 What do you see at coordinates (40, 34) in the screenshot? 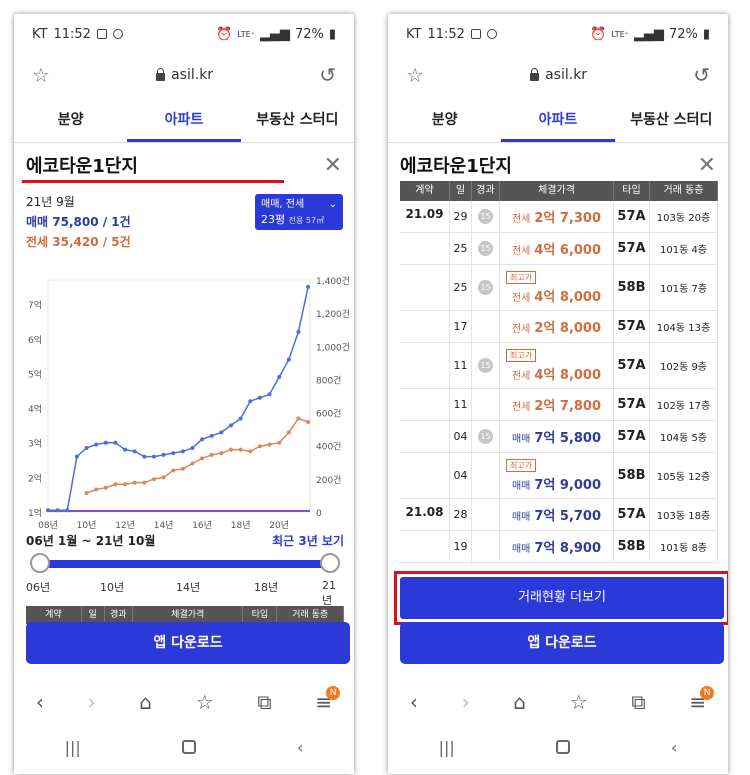
I see `carrier-label: KT` at bounding box center [40, 34].